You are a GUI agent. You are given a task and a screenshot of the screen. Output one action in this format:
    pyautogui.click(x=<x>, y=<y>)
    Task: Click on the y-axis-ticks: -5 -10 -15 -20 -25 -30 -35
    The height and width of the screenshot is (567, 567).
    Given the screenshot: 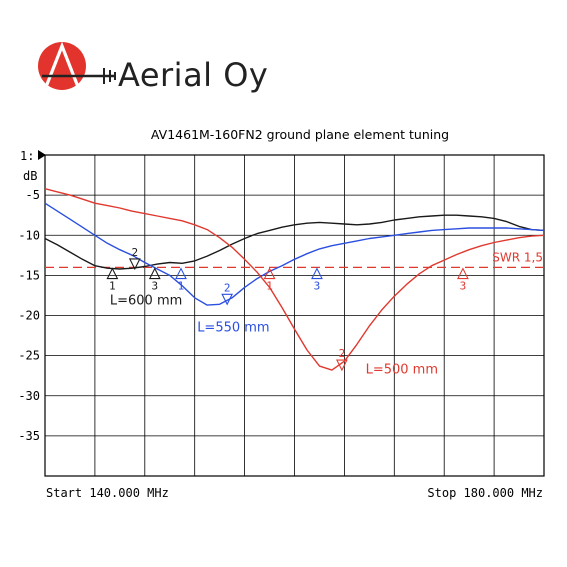 What is the action you would take?
    pyautogui.click(x=29, y=315)
    